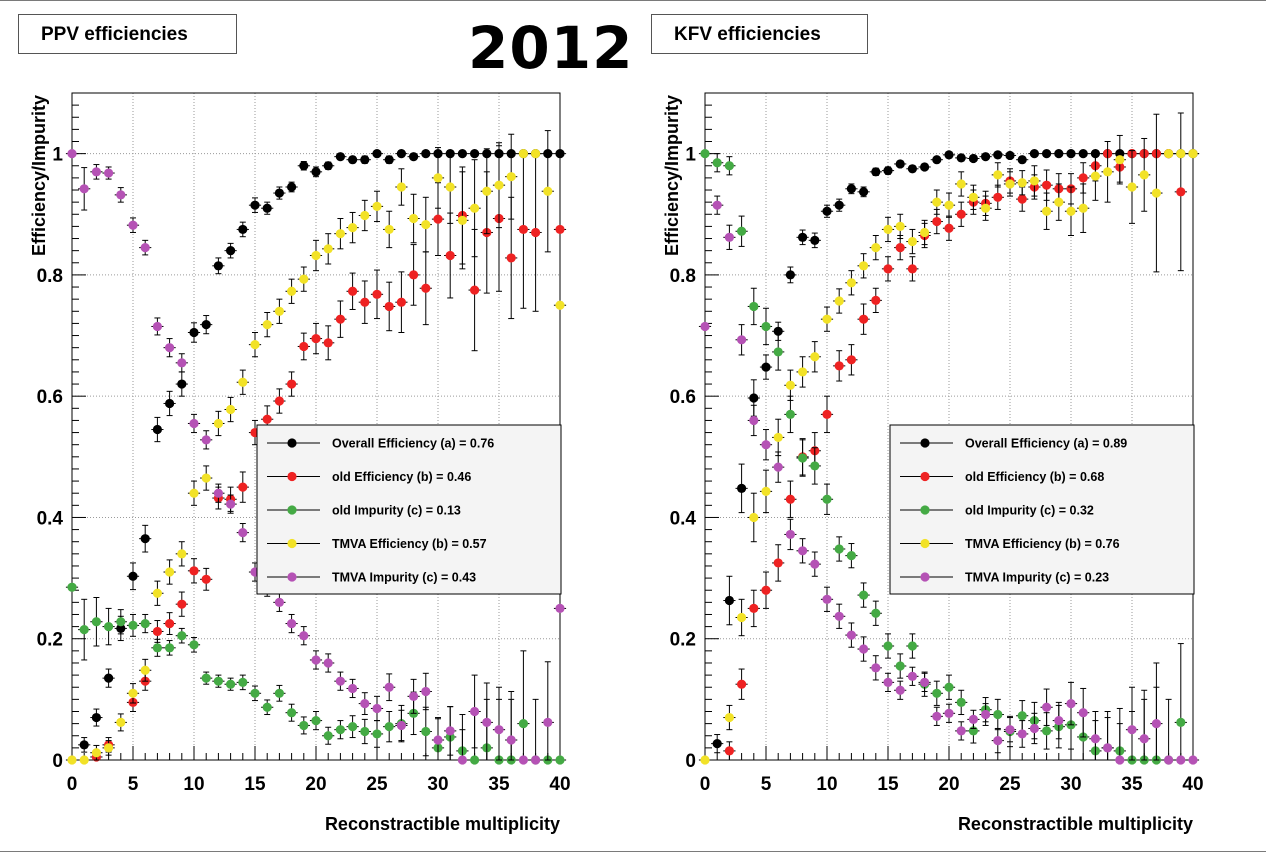 The width and height of the screenshot is (1266, 855). What do you see at coordinates (437, 784) in the screenshot?
I see `x-tick-label: 30` at bounding box center [437, 784].